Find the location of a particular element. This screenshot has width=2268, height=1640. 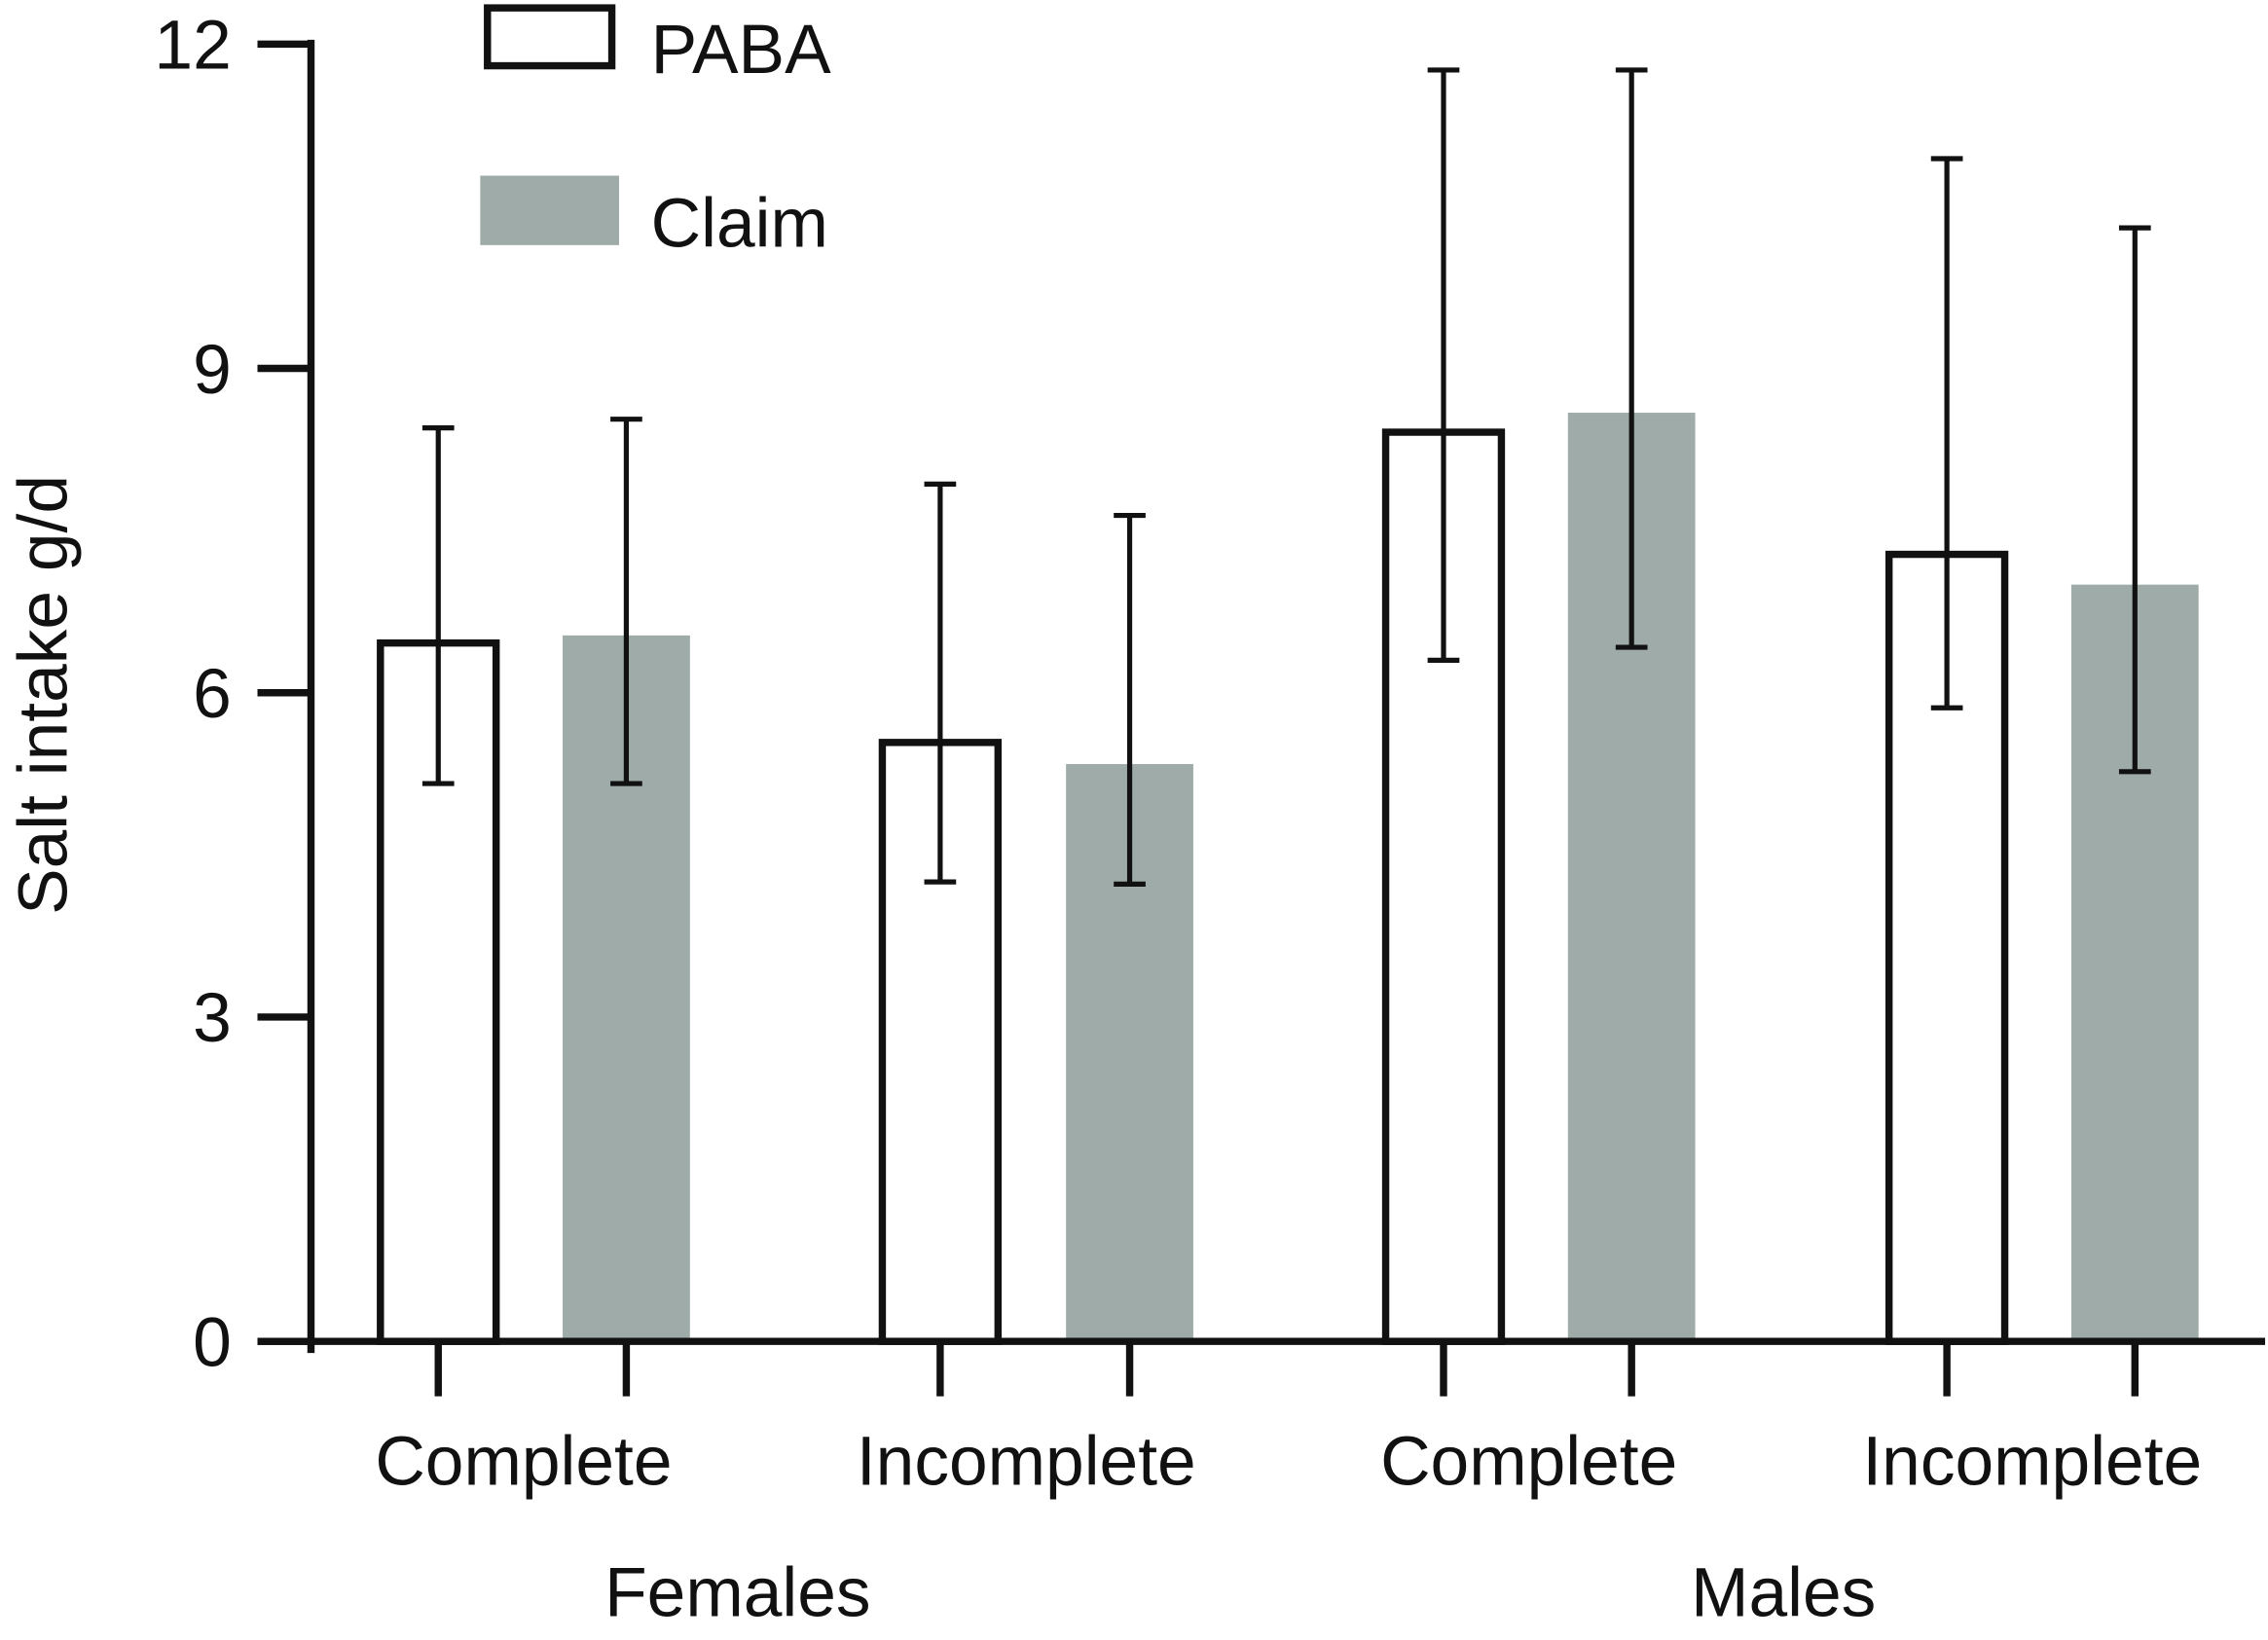

y-axis-label: Salt intake g/d is located at coordinates (43, 695).